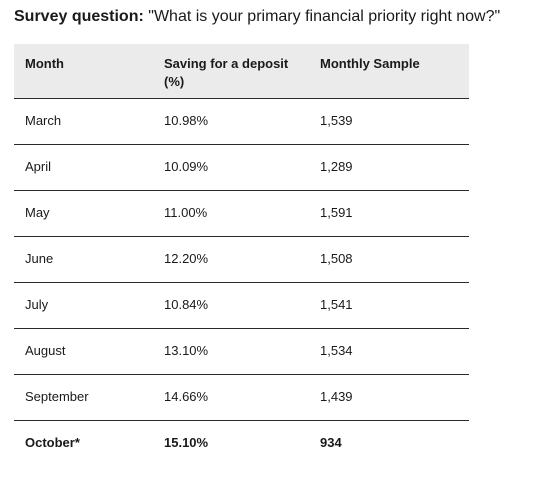 This screenshot has height=477, width=541. Describe the element at coordinates (79, 16) in the screenshot. I see `survey-question-label: Survey question:` at that location.